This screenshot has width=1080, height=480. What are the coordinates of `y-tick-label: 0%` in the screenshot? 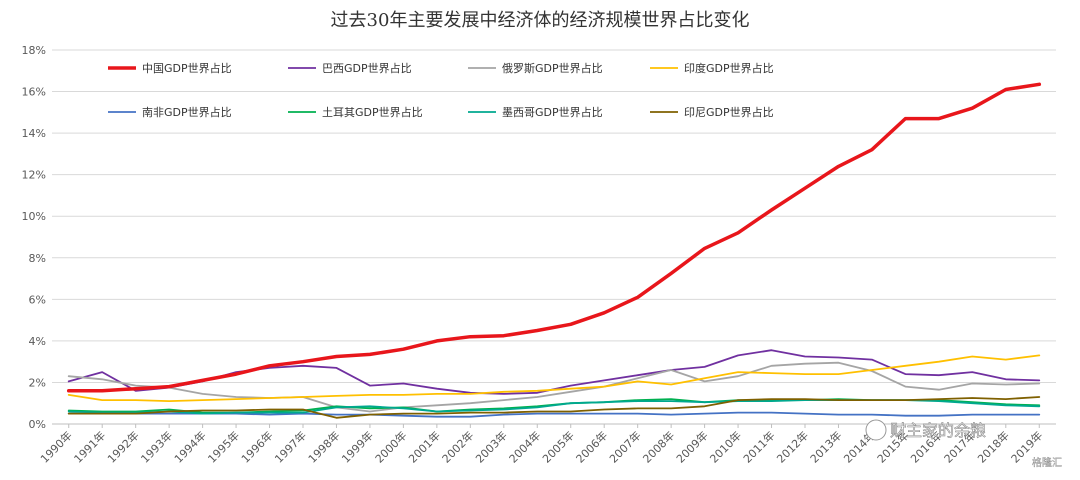 It's located at (37, 424).